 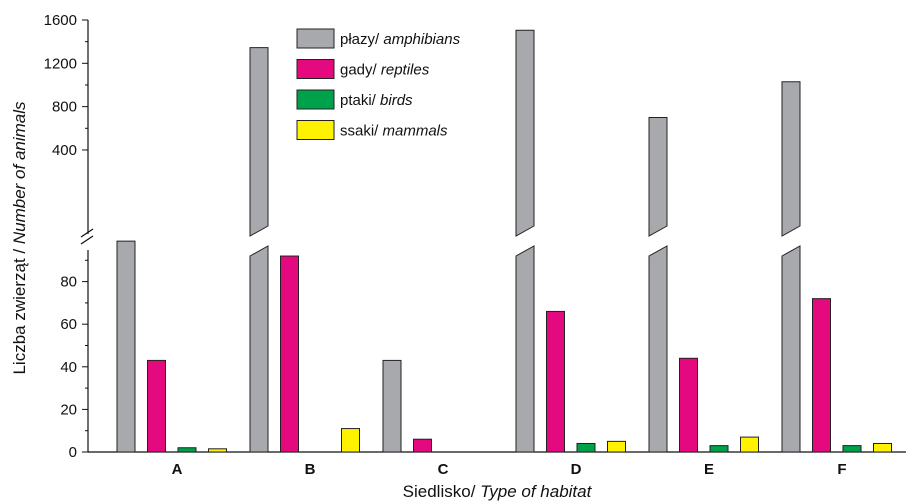 I want to click on legend-label: płazy/ amphibians, so click(x=400, y=39).